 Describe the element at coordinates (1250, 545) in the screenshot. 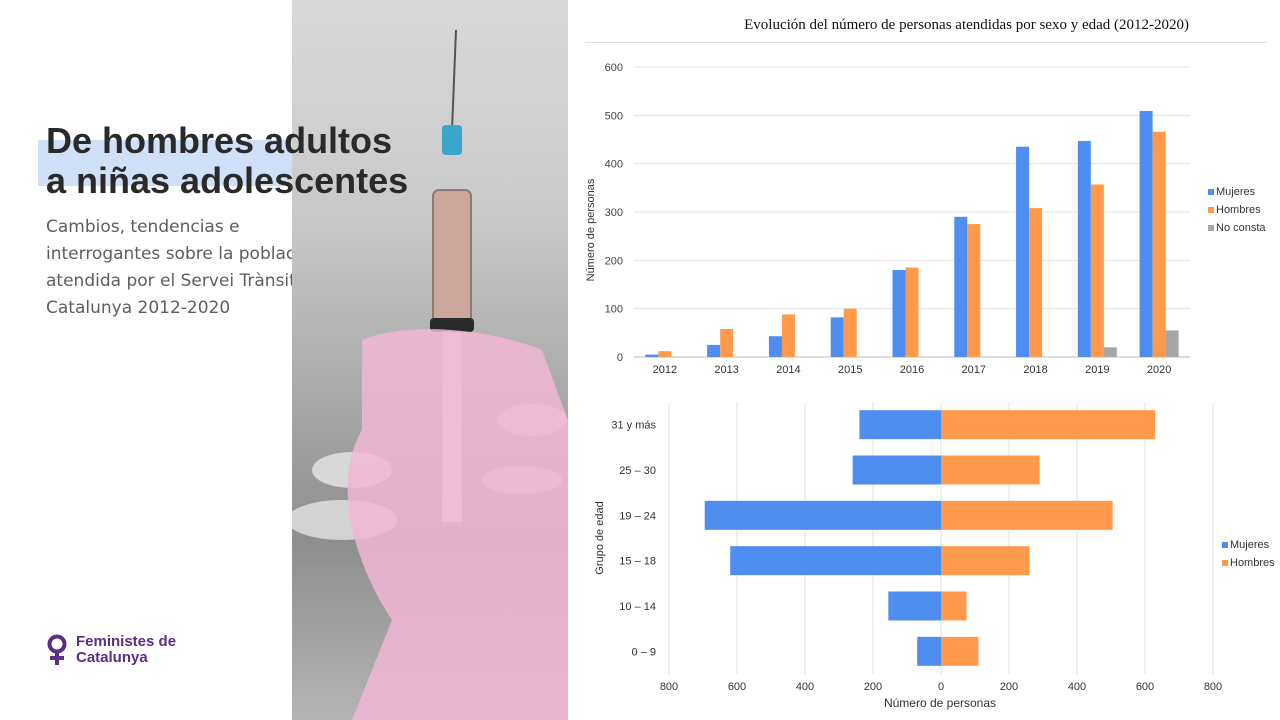

I see `chart2-legend-label: Mujeres` at that location.